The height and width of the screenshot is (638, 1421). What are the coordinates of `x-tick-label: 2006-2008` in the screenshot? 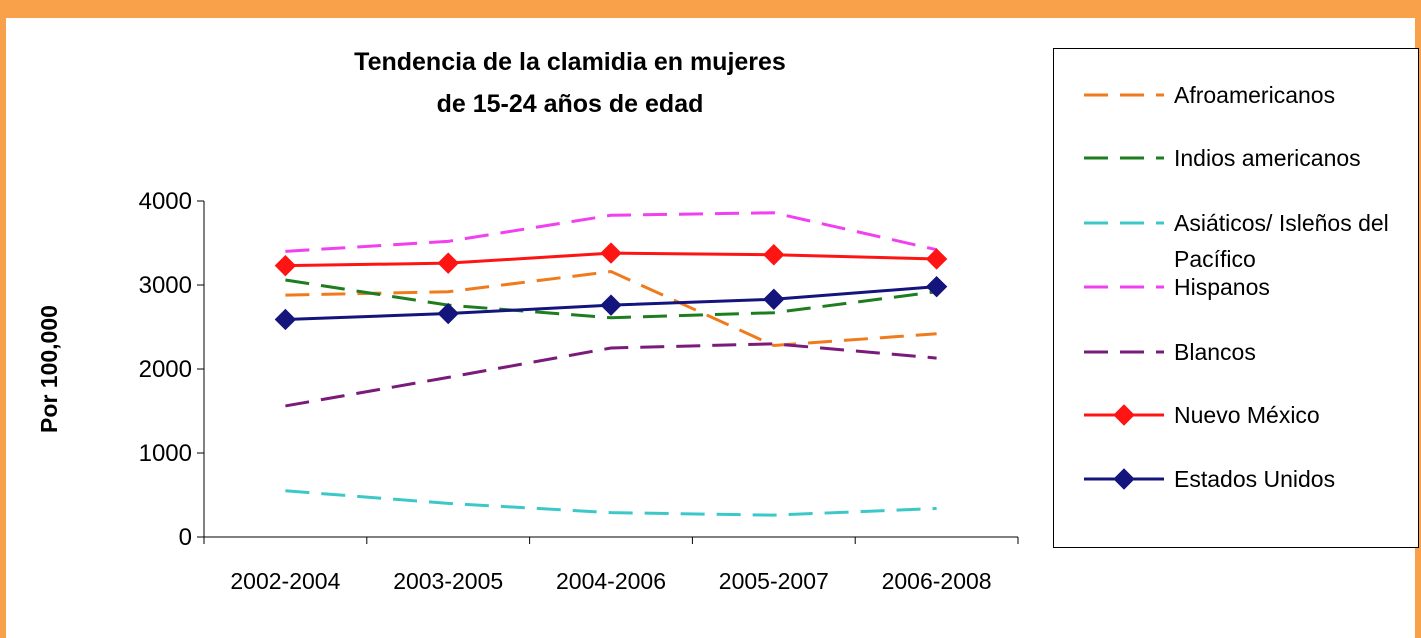 It's located at (937, 581).